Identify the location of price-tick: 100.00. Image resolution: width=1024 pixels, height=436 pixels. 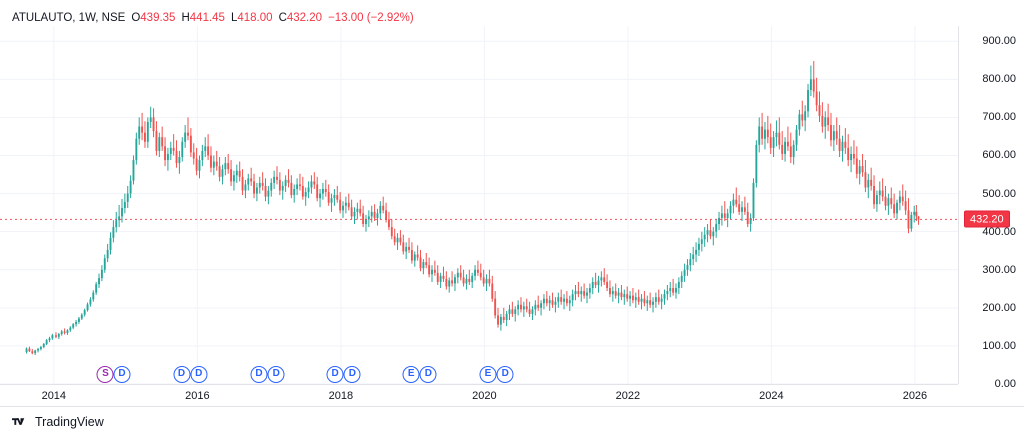
(999, 345).